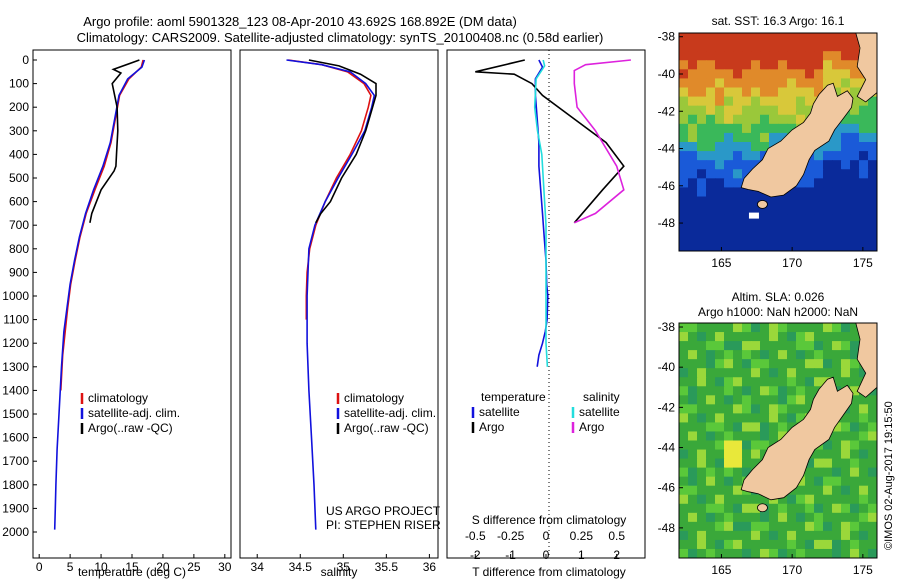 The width and height of the screenshot is (900, 585). I want to click on depth-tick-label: 1100, so click(16, 320).